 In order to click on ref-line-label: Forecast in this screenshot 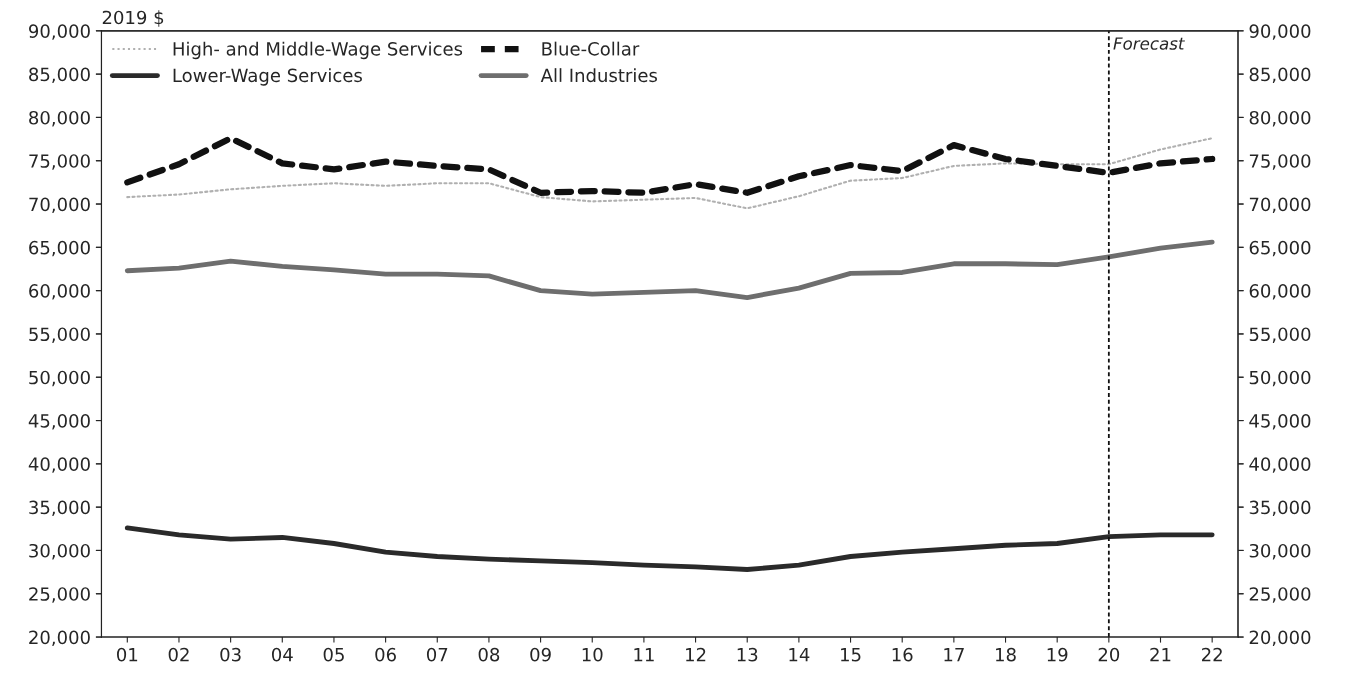, I will do `click(1149, 43)`.